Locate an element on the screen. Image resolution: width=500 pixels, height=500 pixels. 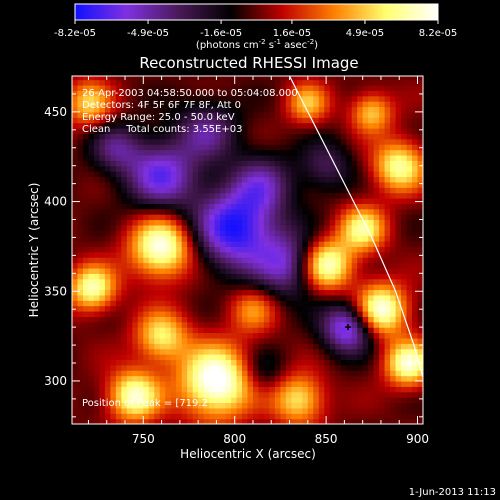
y-axis-label: Heliocentric Y (arcsec) is located at coordinates (34, 250).